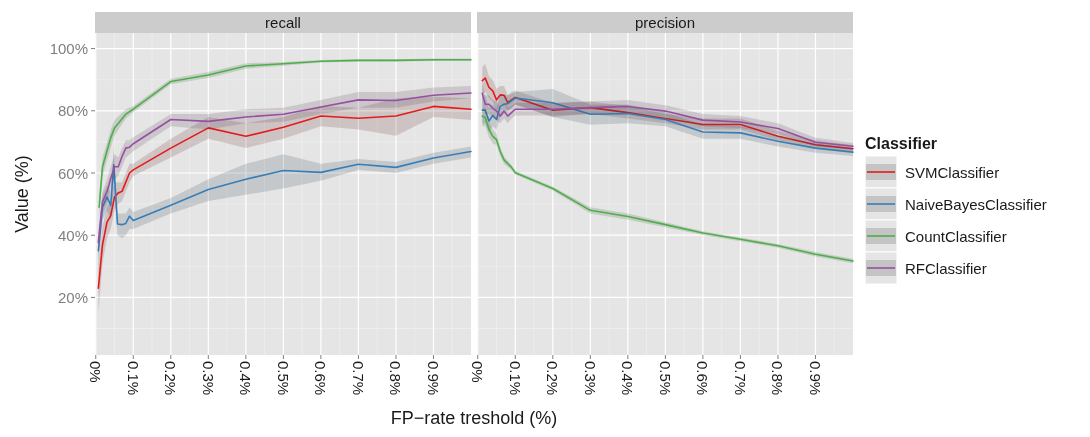 Image resolution: width=1090 pixels, height=437 pixels. Describe the element at coordinates (946, 268) in the screenshot. I see `legend-label: RFClassifier` at that location.